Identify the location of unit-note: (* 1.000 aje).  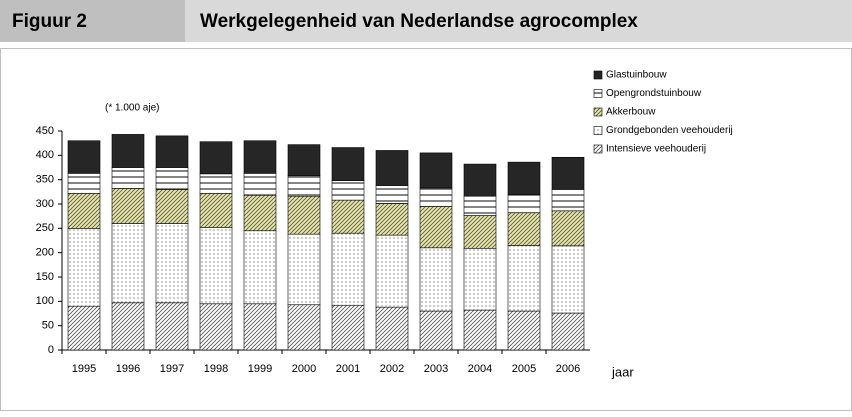
(132, 108).